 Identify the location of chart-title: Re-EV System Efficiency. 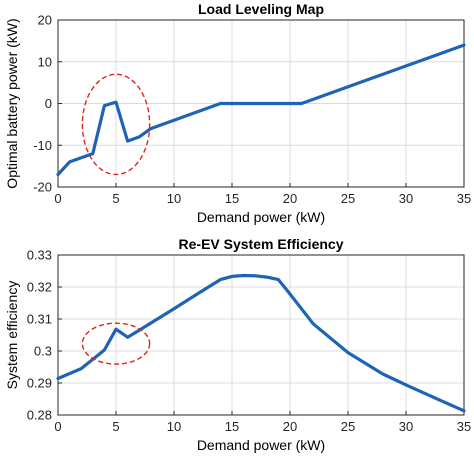
(261, 244).